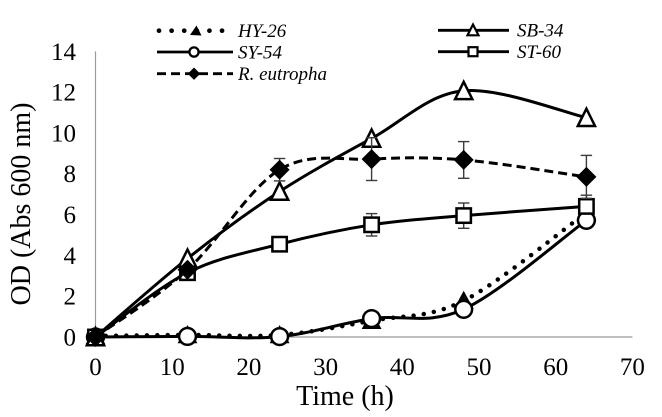 Image resolution: width=662 pixels, height=417 pixels. What do you see at coordinates (345, 396) in the screenshot?
I see `svg-text: Time (h)` at bounding box center [345, 396].